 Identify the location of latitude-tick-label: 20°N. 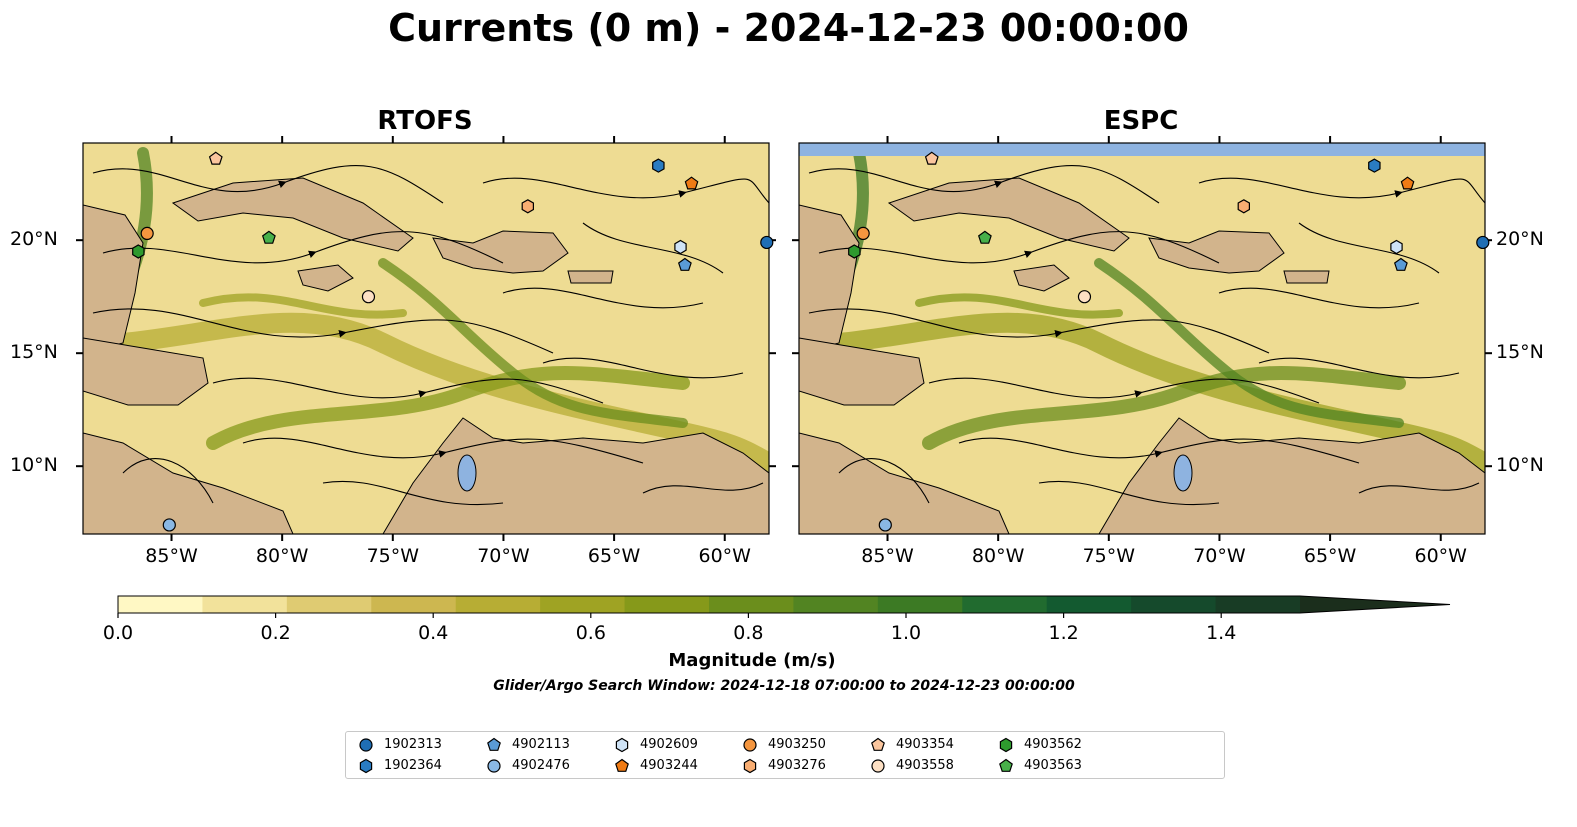
(1520, 239).